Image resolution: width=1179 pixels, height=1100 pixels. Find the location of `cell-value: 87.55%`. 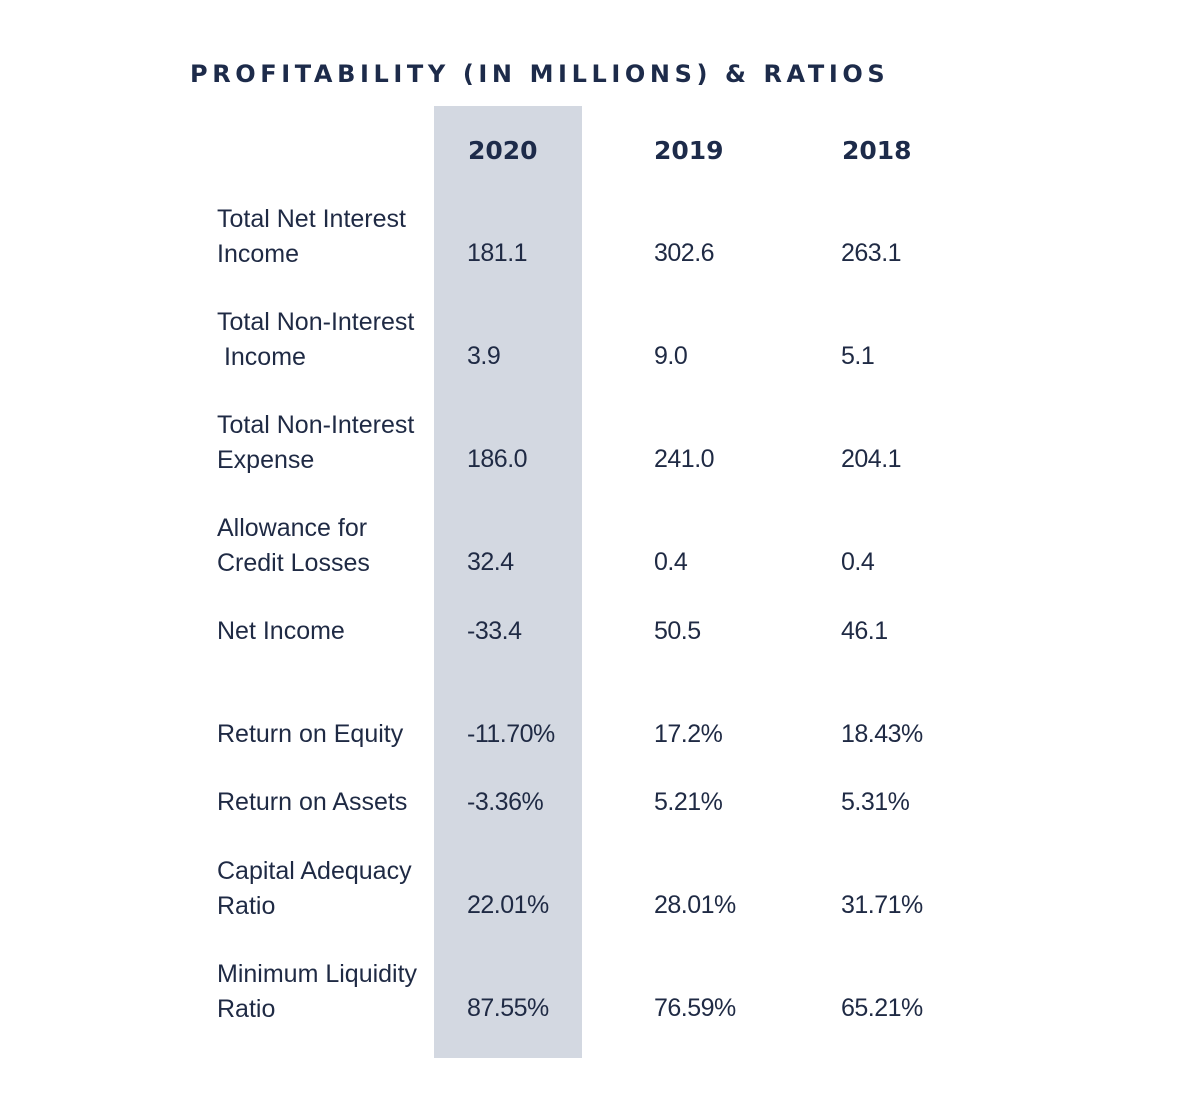

cell-value: 87.55% is located at coordinates (508, 1008).